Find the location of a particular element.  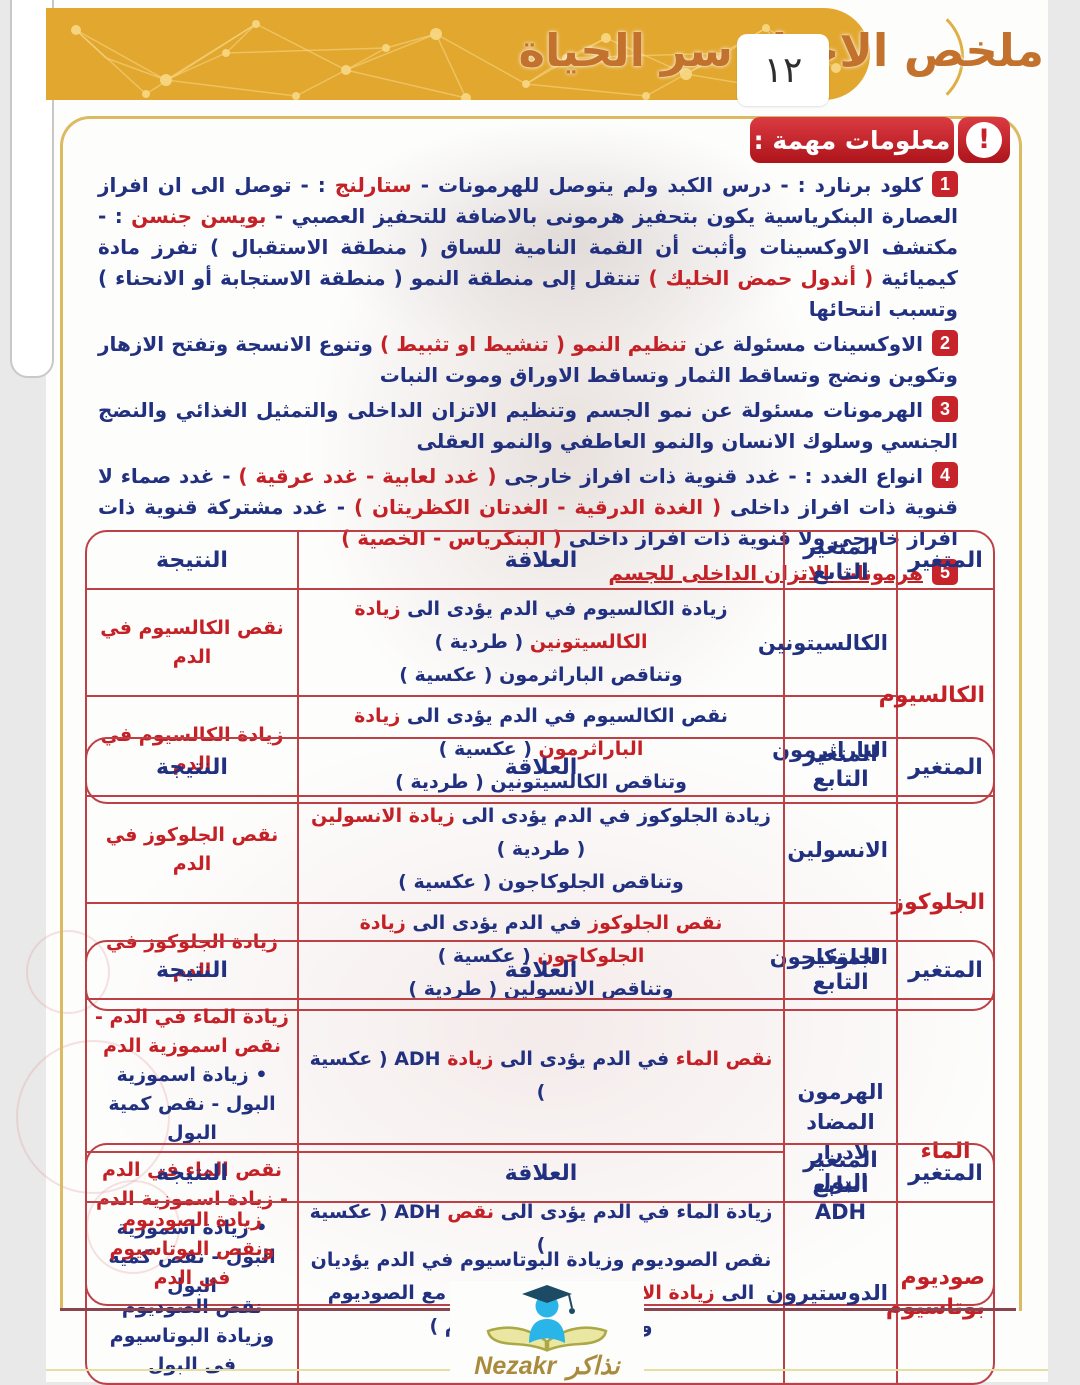

exclamation-icon-box: ! is located at coordinates (984, 140).